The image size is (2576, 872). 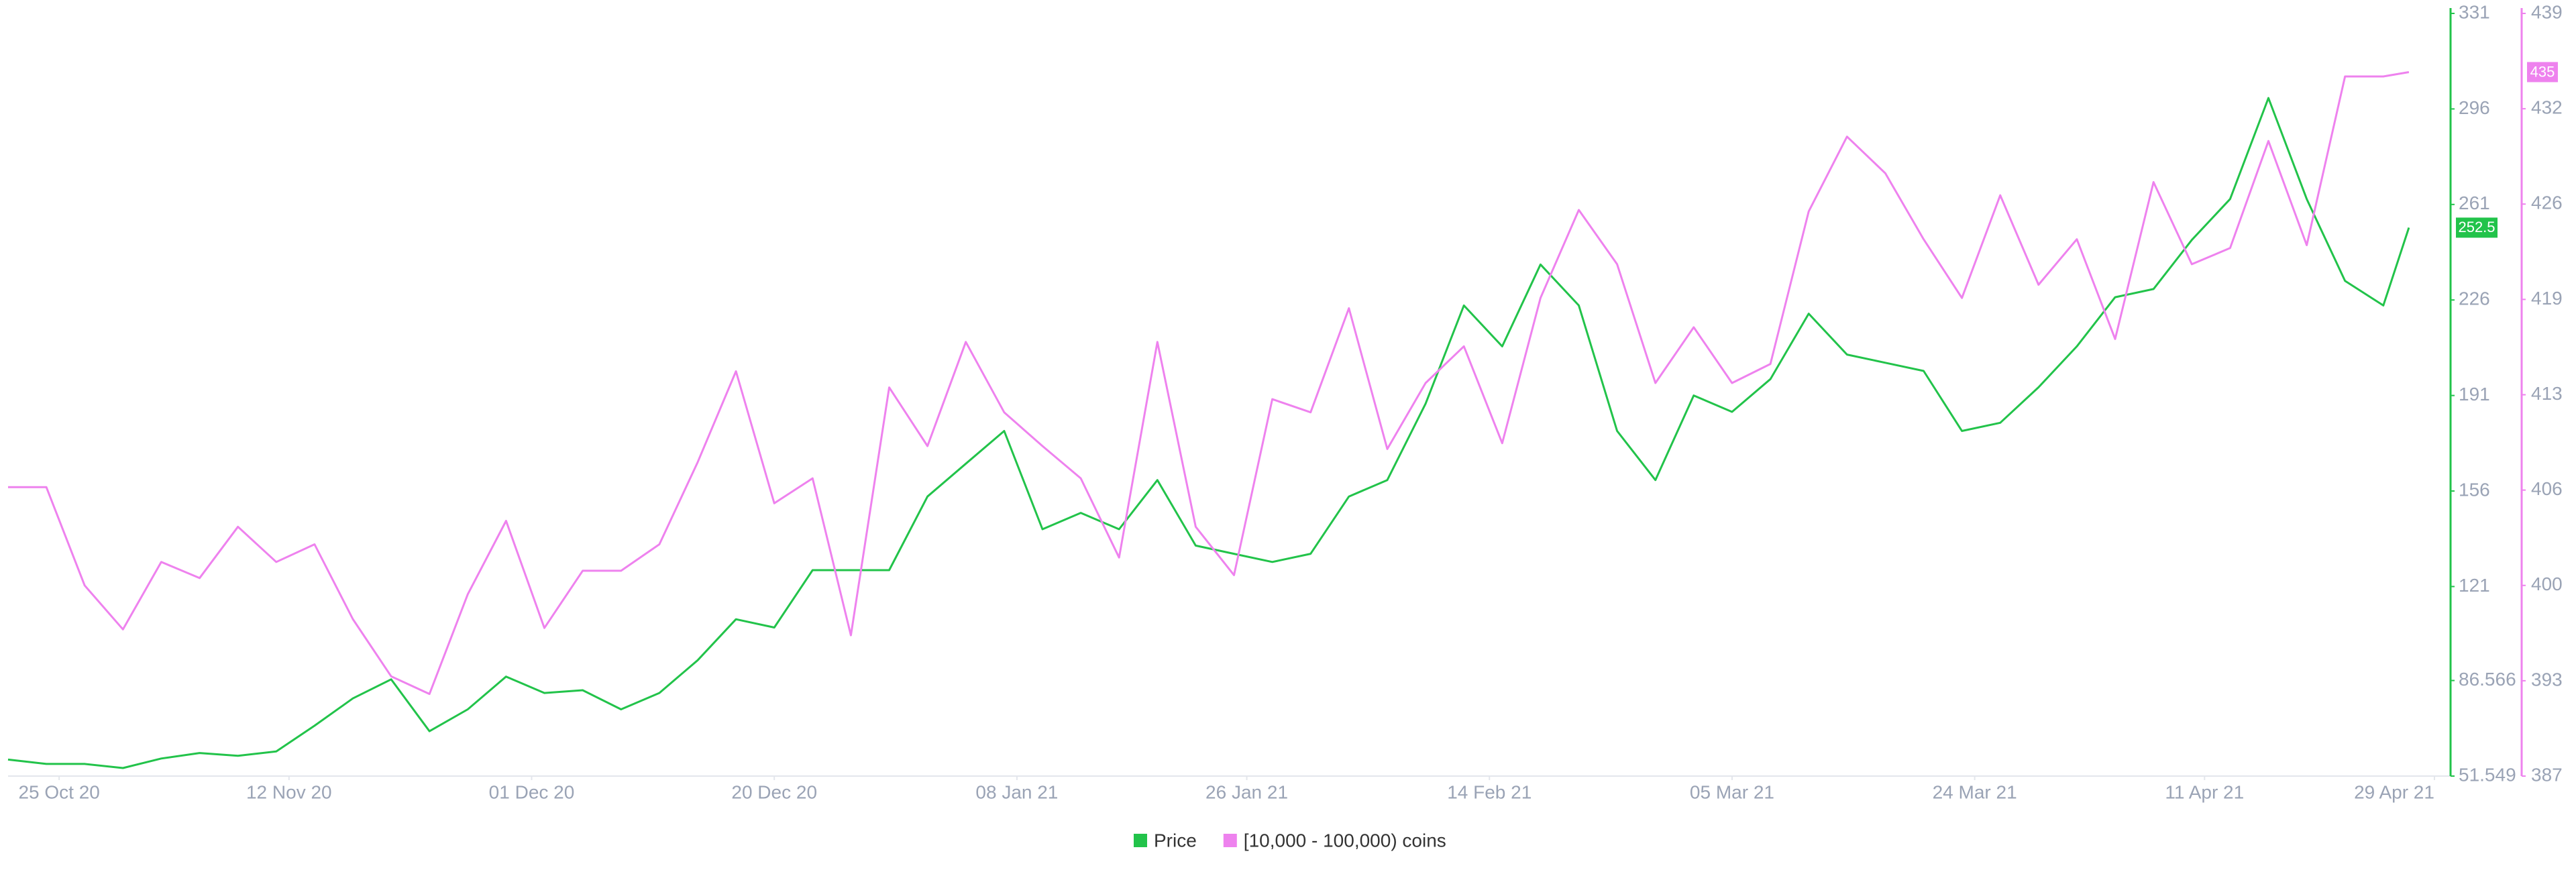 What do you see at coordinates (2547, 298) in the screenshot?
I see `y2-tick-label: 419` at bounding box center [2547, 298].